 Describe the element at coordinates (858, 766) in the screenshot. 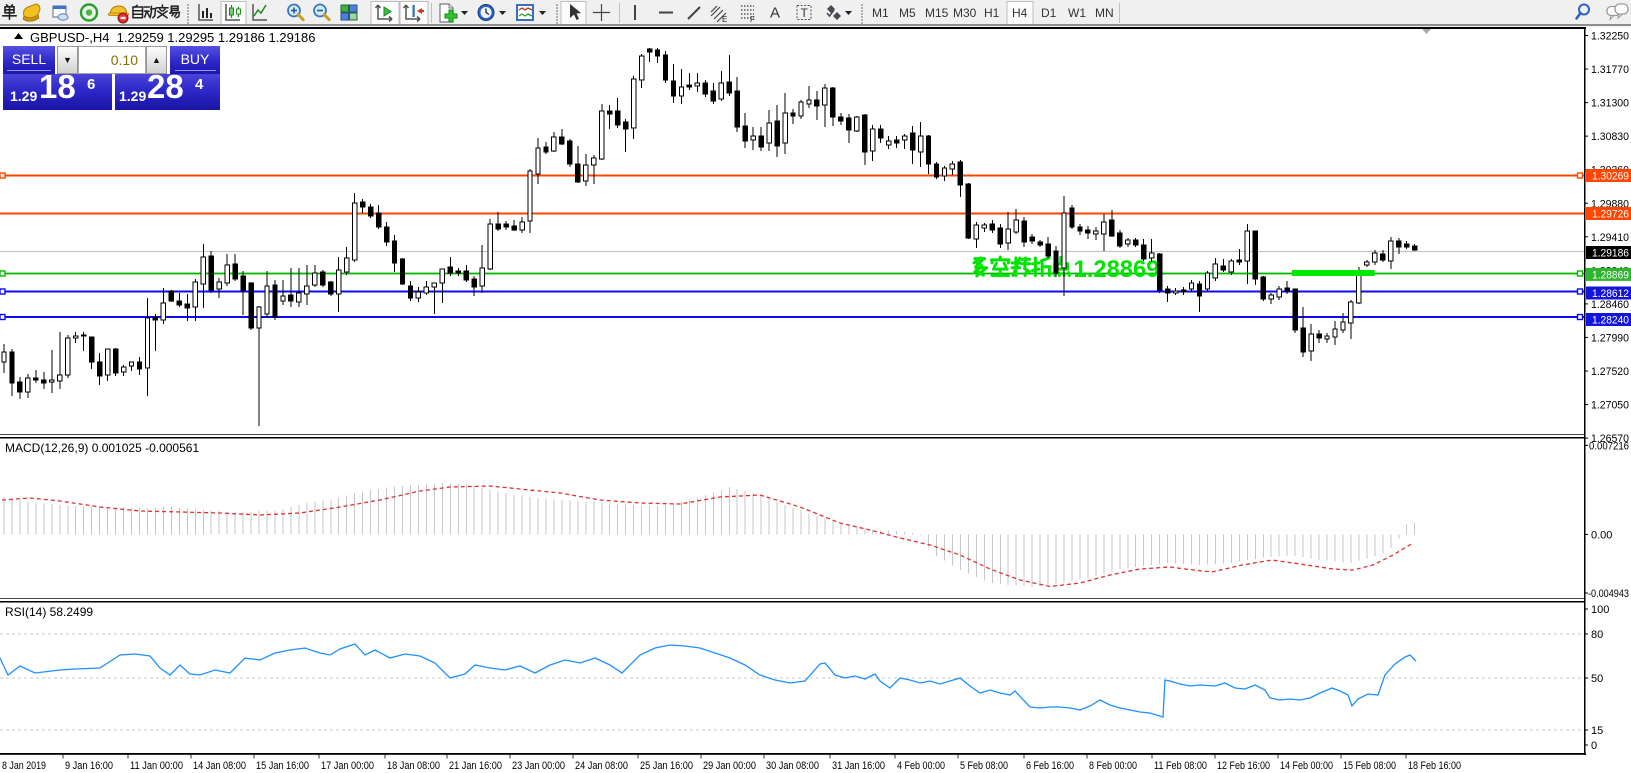

I see `svg-text: 31 Jan 16:00` at that location.